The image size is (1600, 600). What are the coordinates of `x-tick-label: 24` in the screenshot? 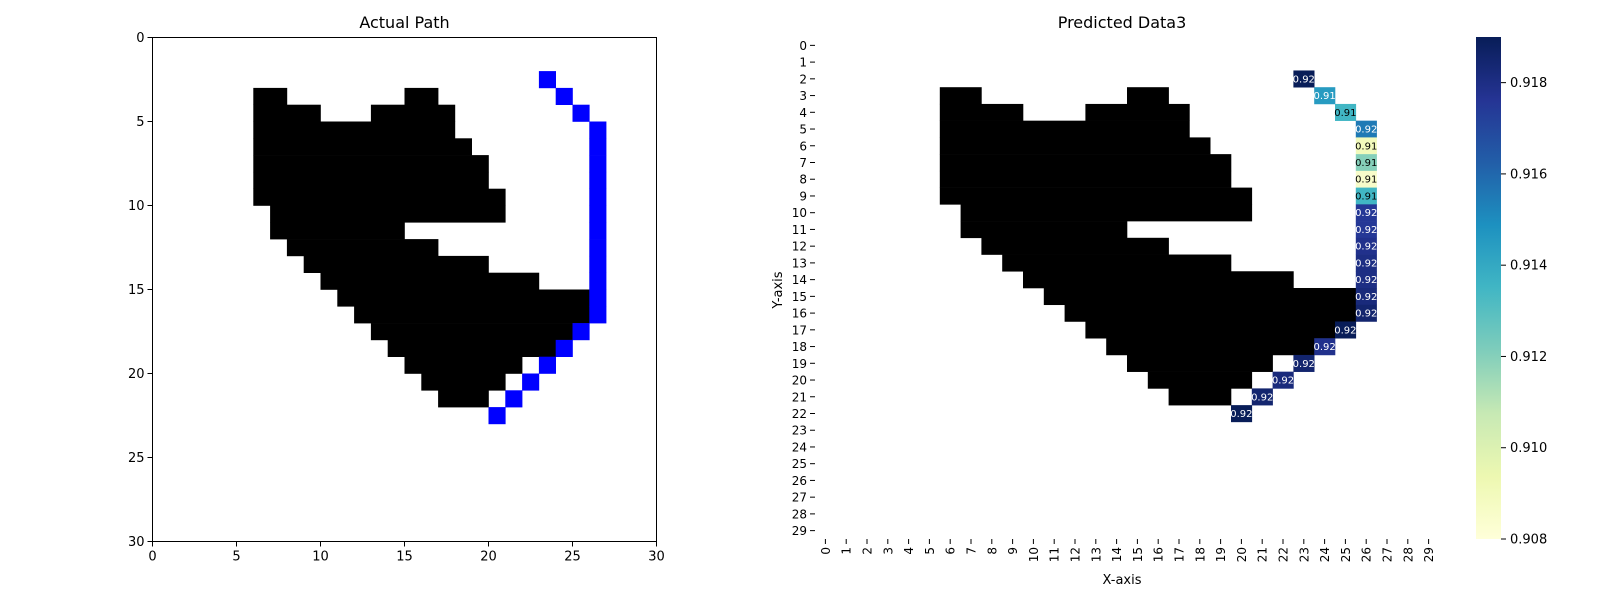 It's located at (1325, 554).